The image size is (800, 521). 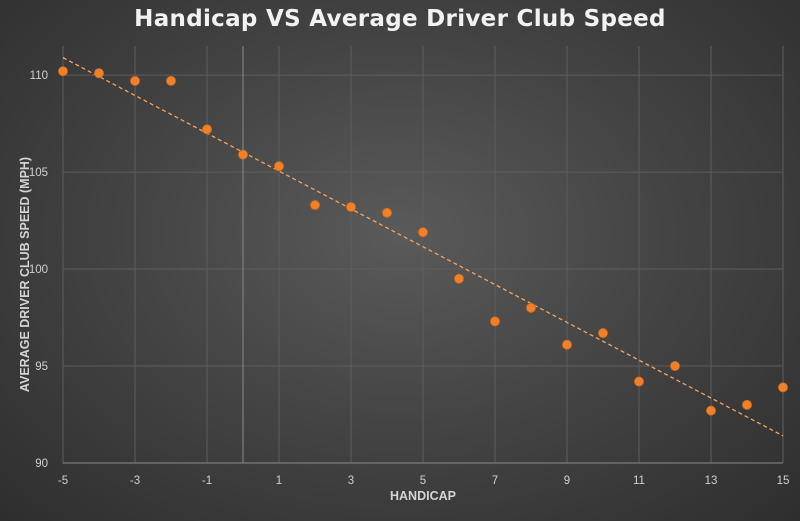 What do you see at coordinates (783, 481) in the screenshot?
I see `x-tick-label: 15` at bounding box center [783, 481].